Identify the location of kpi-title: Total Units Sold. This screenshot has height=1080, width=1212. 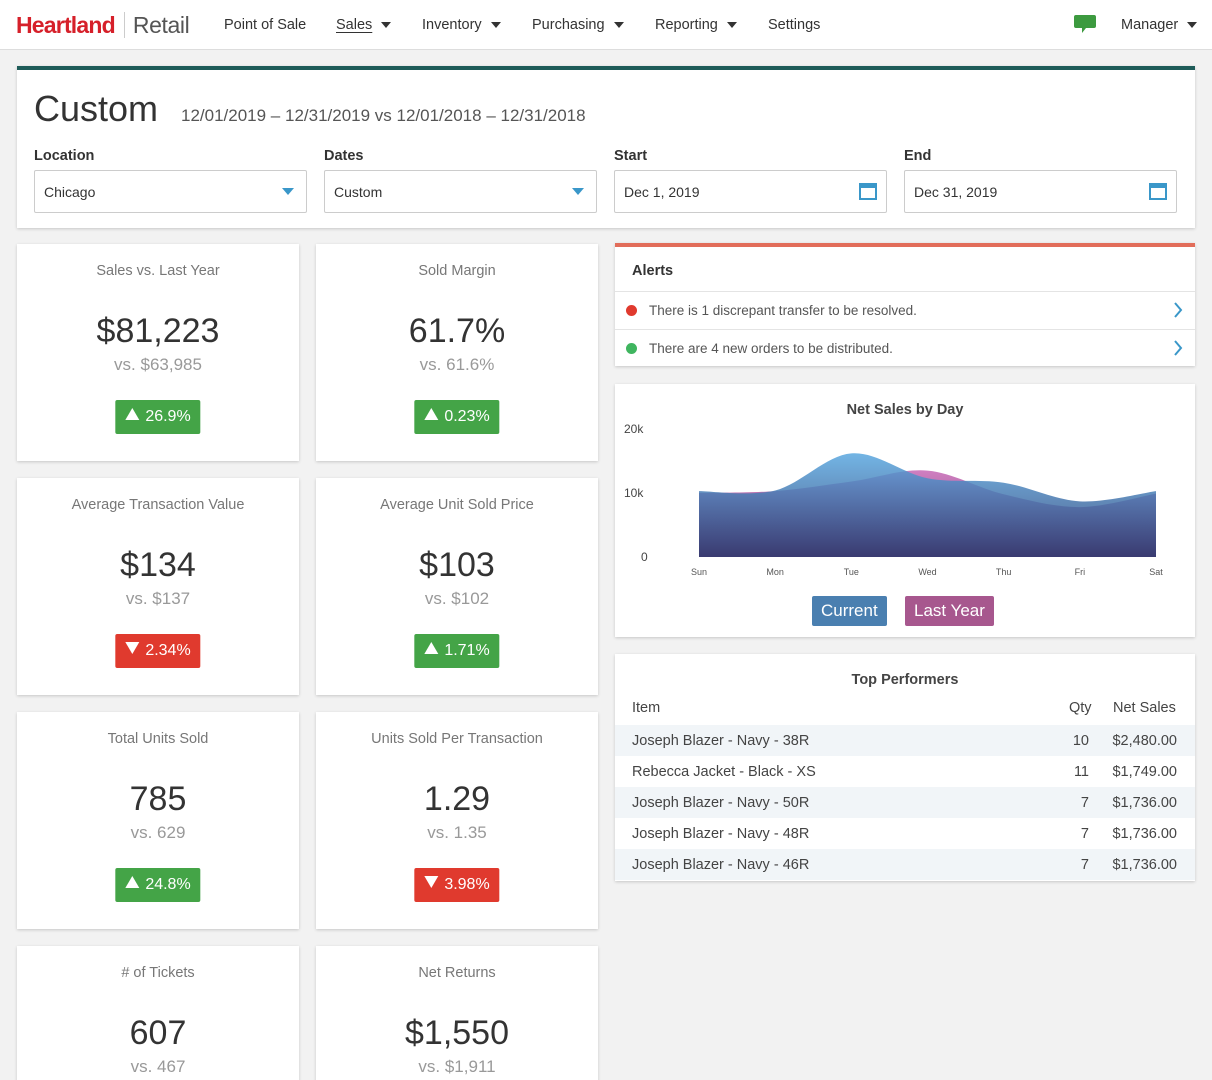
(158, 739).